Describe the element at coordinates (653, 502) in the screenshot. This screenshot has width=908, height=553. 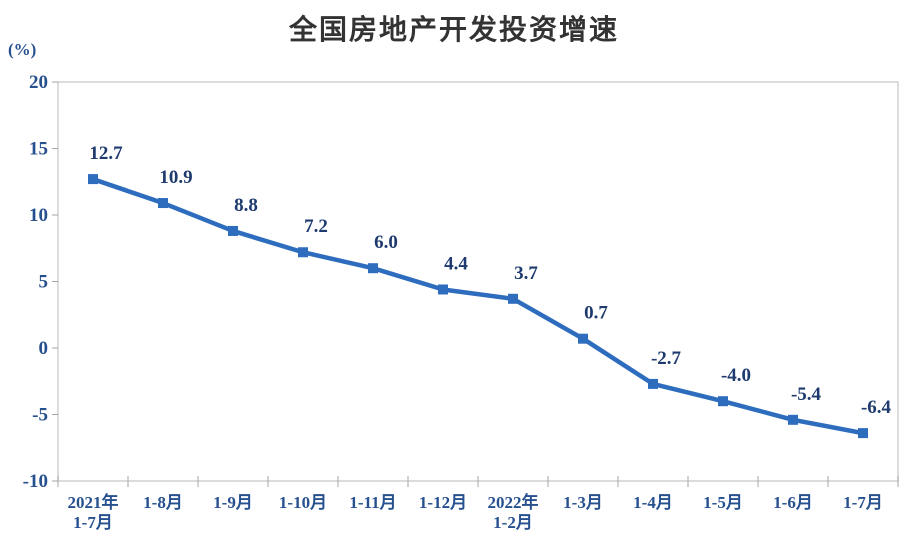
I see `x-axis-label: 1-4月` at that location.